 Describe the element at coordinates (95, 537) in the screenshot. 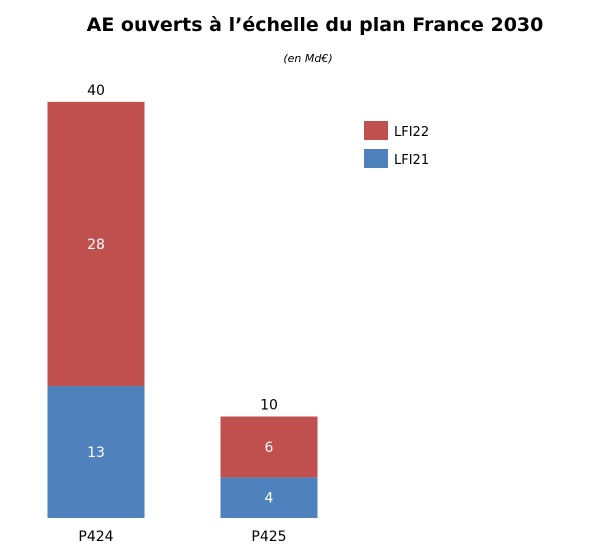

I see `category-label-p424: P424` at that location.